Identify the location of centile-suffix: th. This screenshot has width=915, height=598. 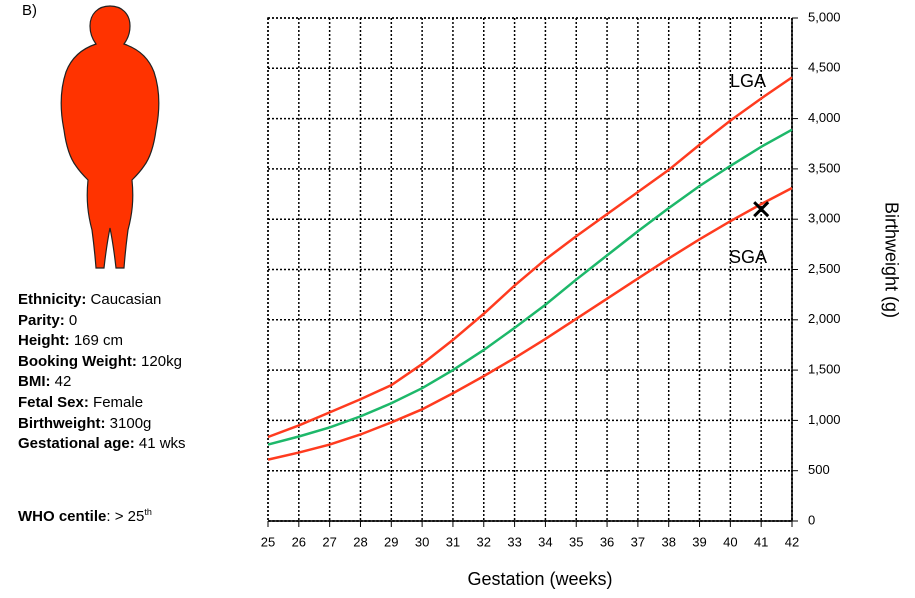
(148, 512).